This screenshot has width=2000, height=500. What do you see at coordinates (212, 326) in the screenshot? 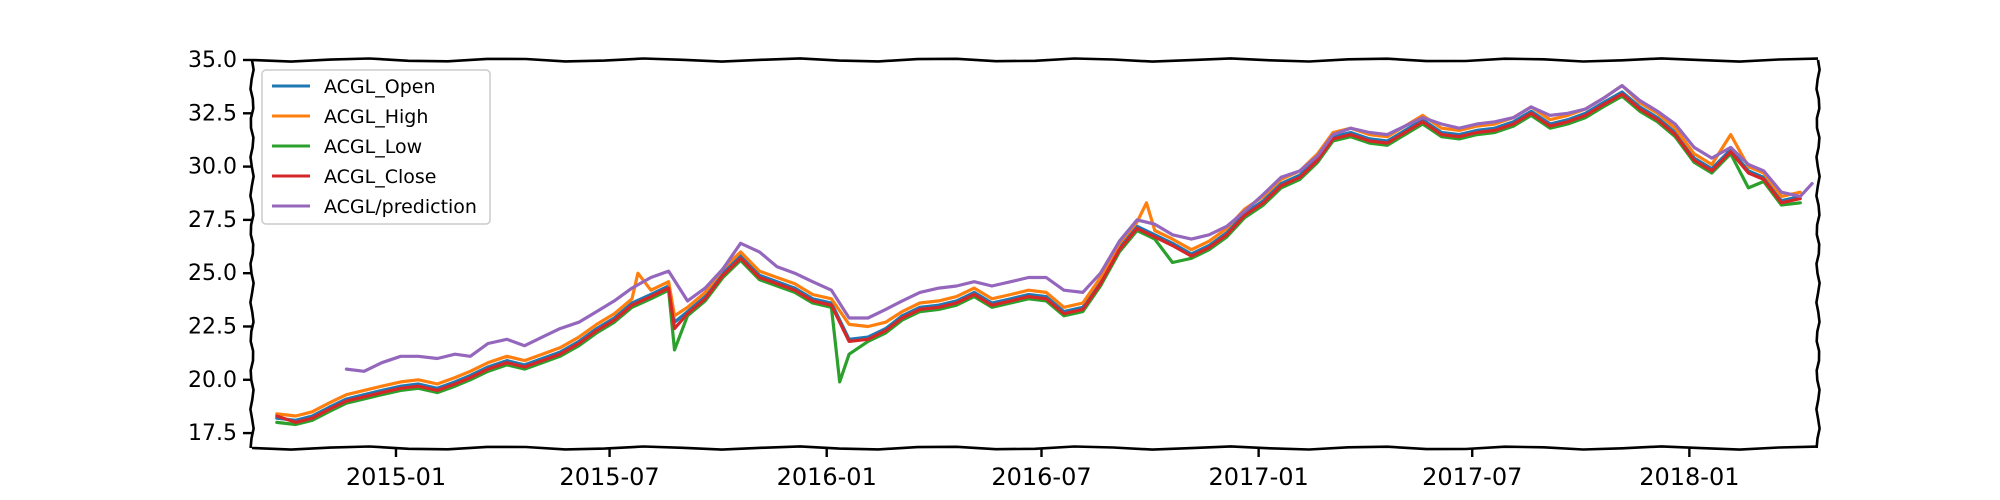
I see `y-tick-label: 22.5` at bounding box center [212, 326].